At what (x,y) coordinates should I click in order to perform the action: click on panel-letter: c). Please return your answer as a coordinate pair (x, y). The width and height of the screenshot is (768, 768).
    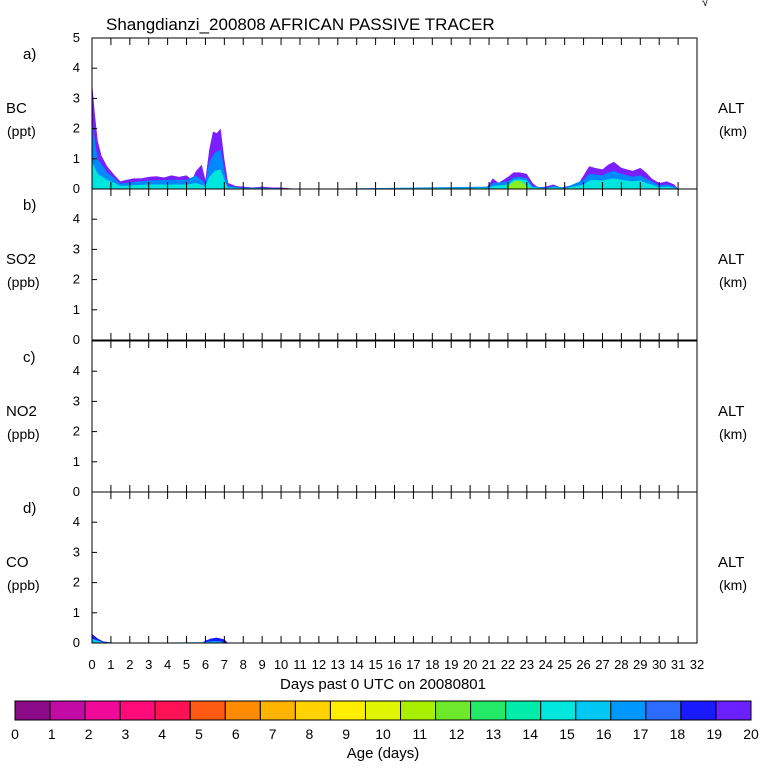
    Looking at the image, I should click on (29, 357).